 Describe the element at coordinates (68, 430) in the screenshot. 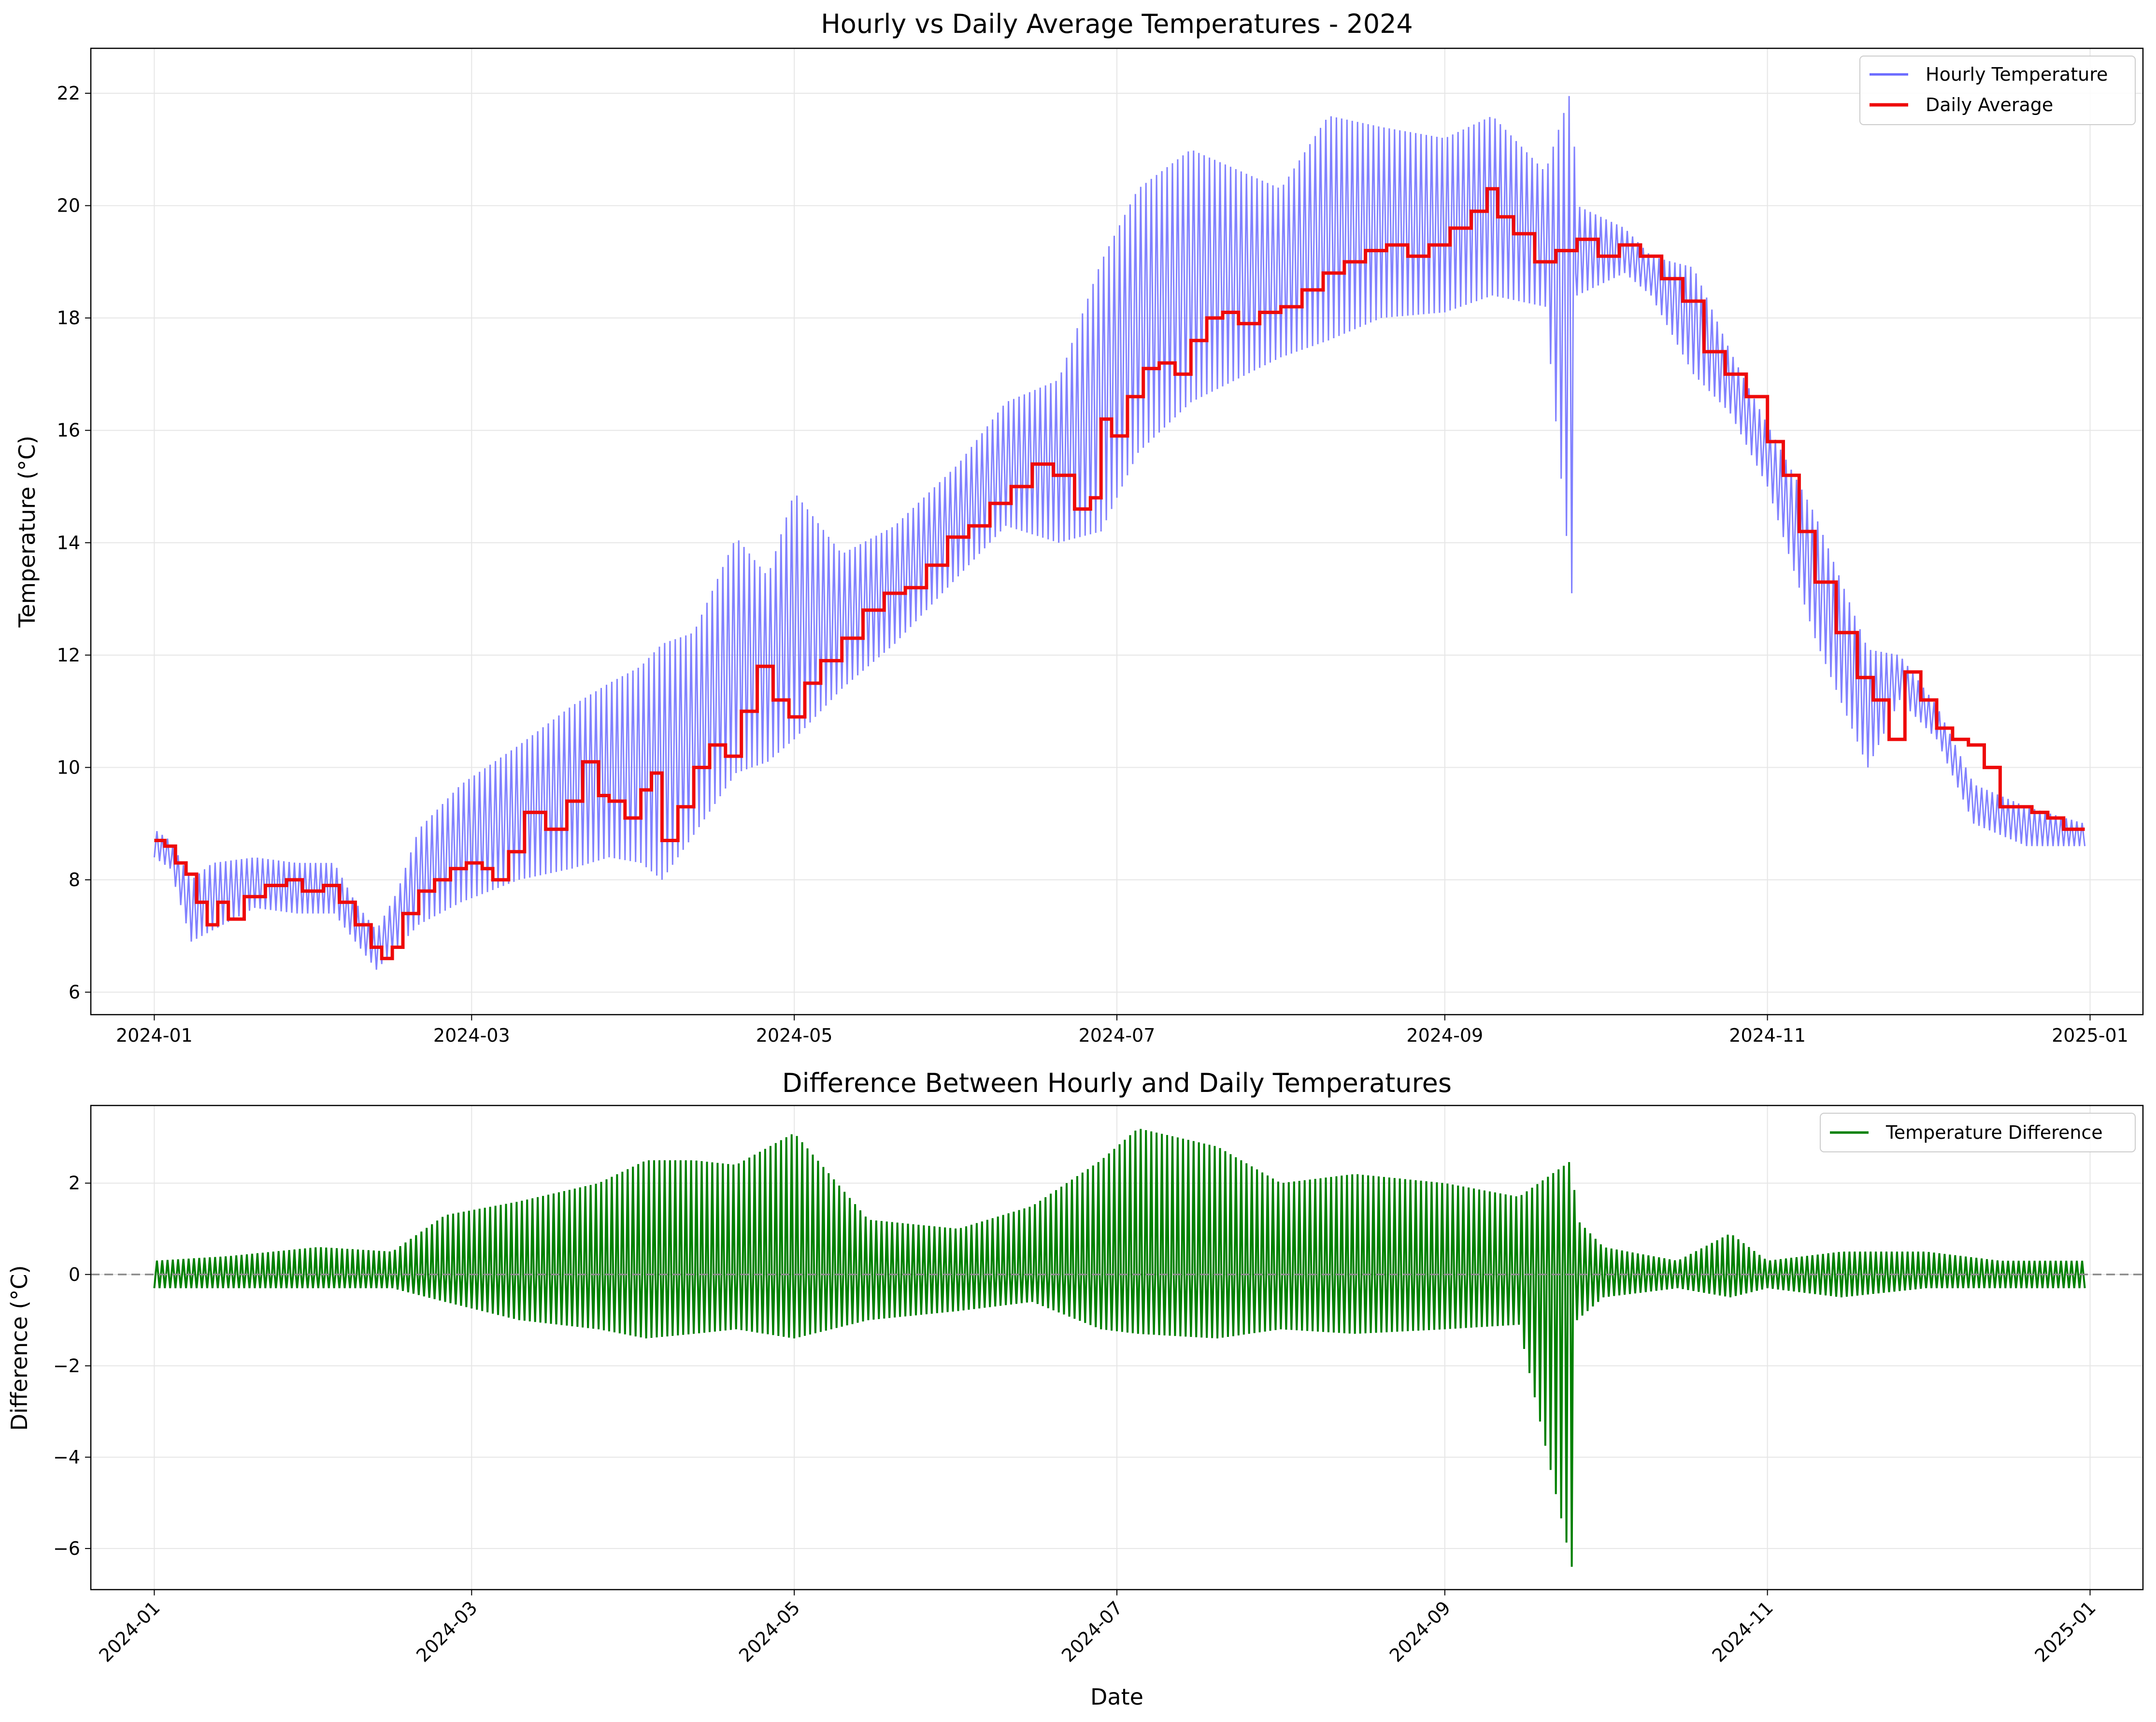

I see `y-tick-label: 16` at that location.